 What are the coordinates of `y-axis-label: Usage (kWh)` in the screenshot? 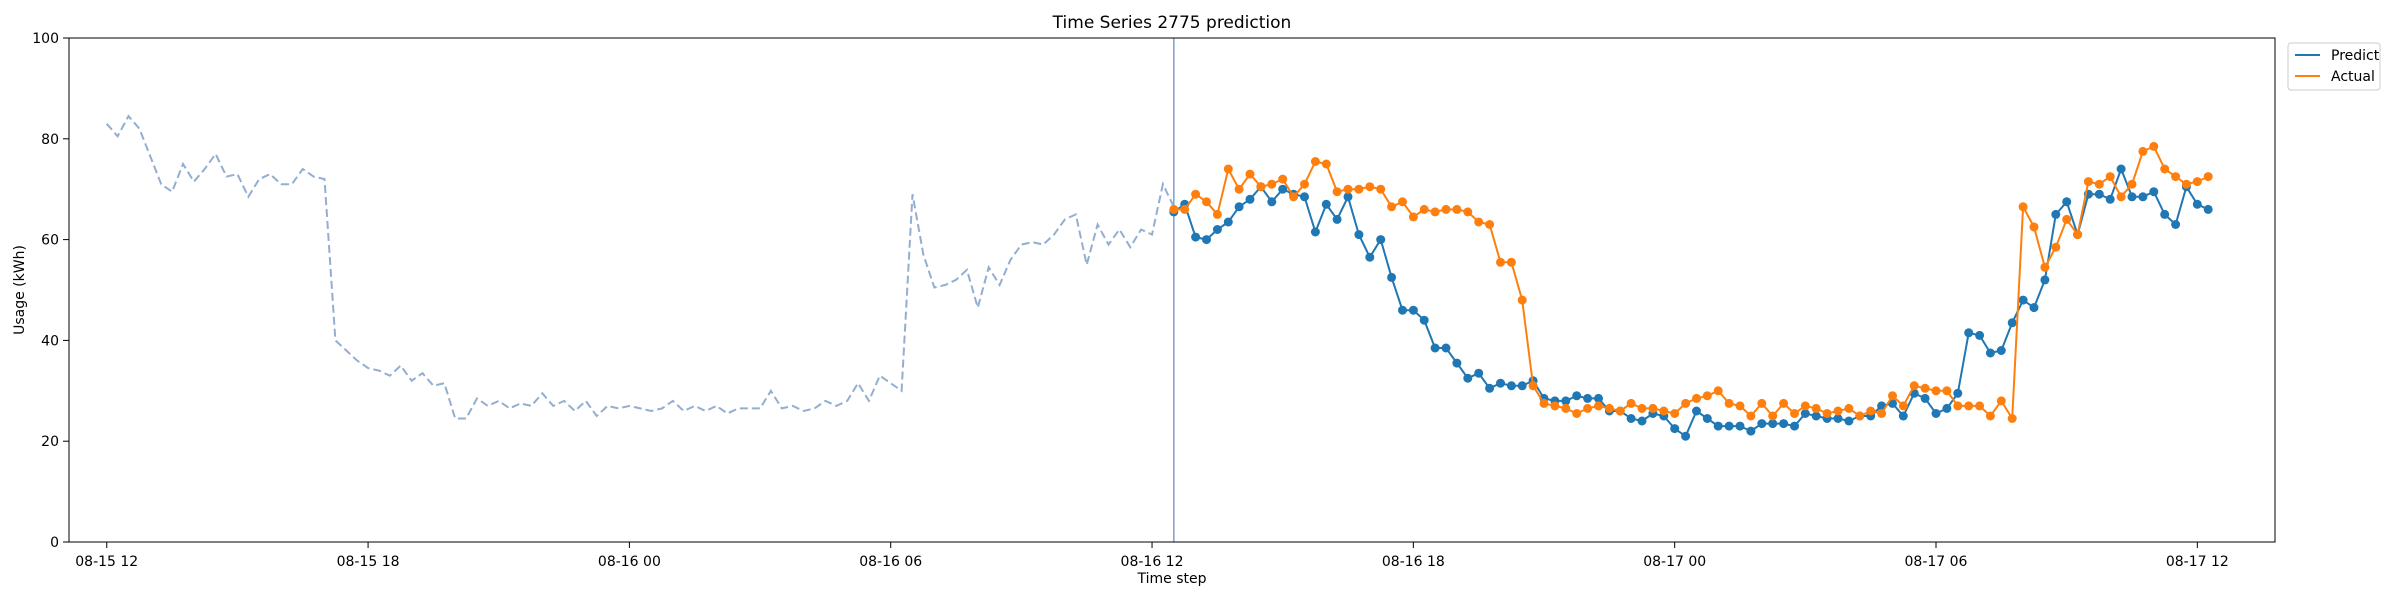 It's located at (20, 290).